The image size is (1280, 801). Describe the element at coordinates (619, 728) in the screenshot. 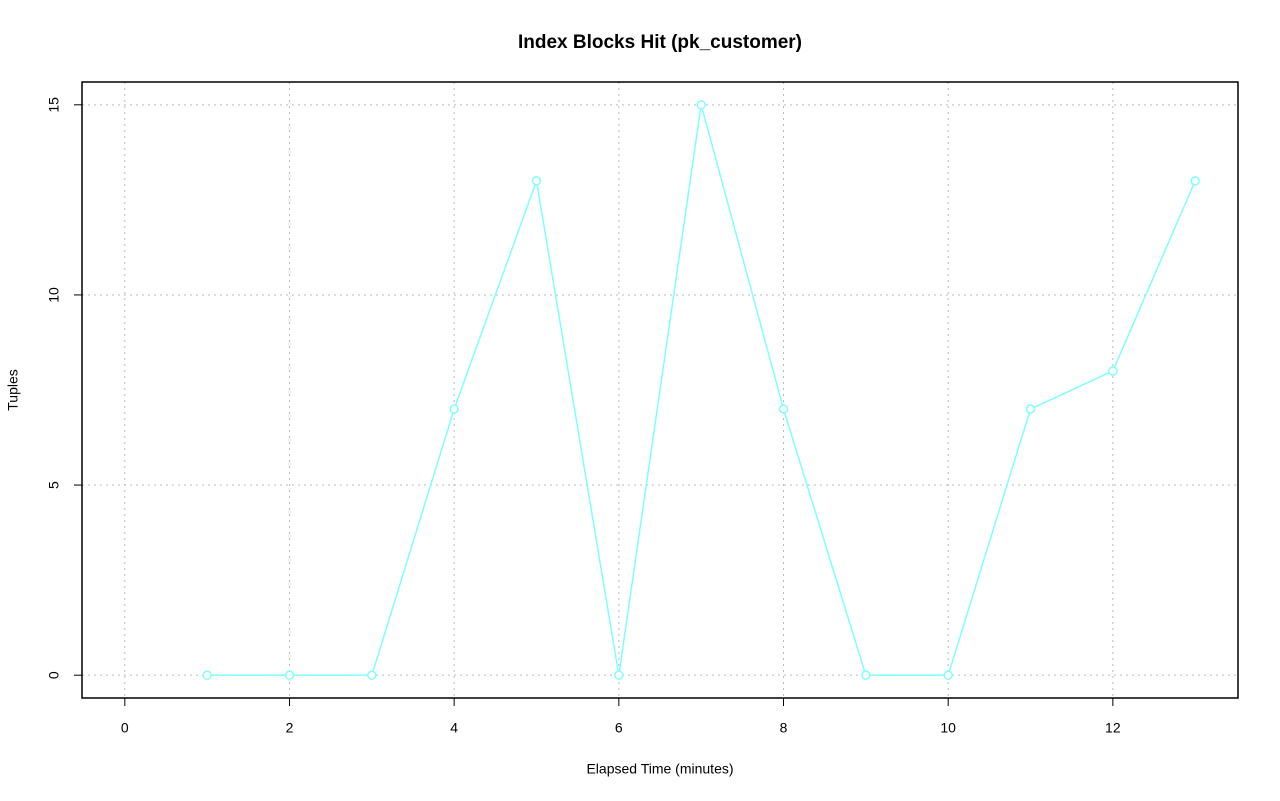

I see `x-tick-label: 6` at that location.